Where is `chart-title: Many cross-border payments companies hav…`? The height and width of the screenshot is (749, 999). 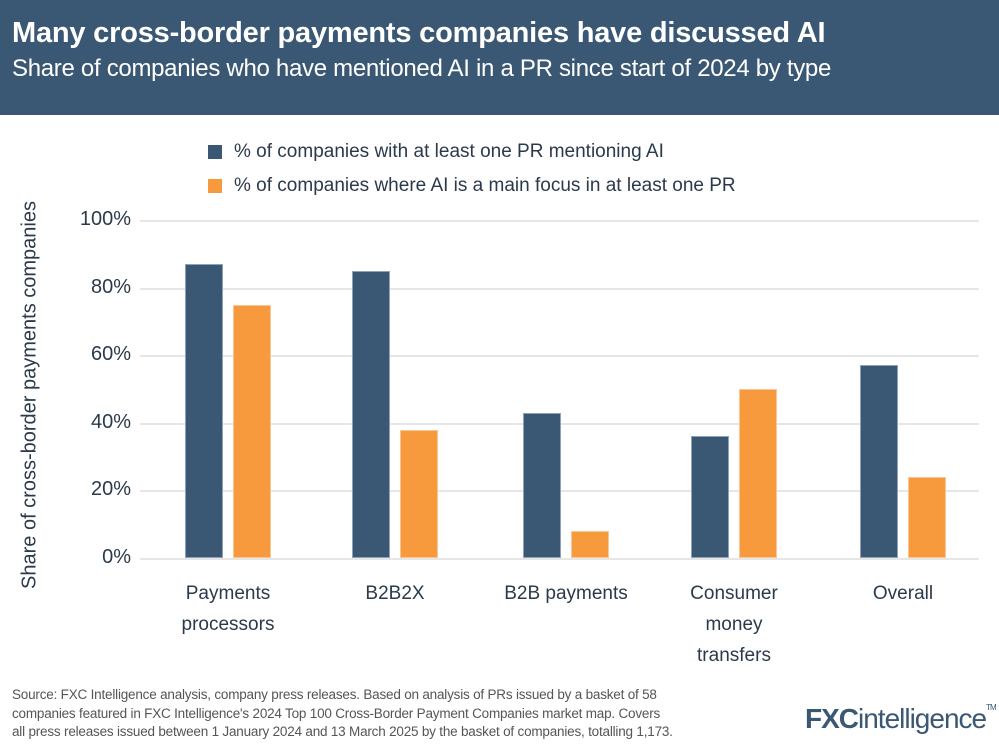 chart-title: Many cross-border payments companies hav… is located at coordinates (419, 33).